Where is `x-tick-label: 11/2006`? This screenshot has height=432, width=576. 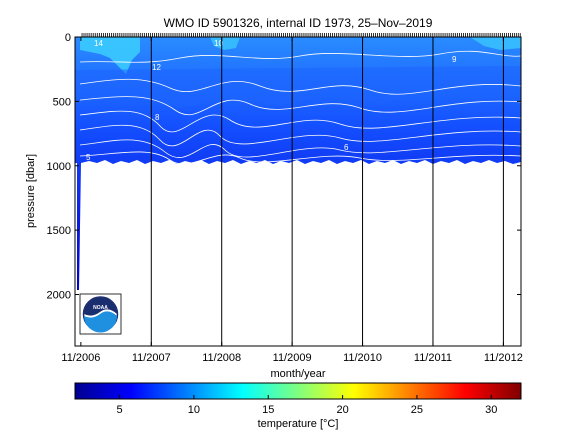
x-tick-label: 11/2006 is located at coordinates (80, 358).